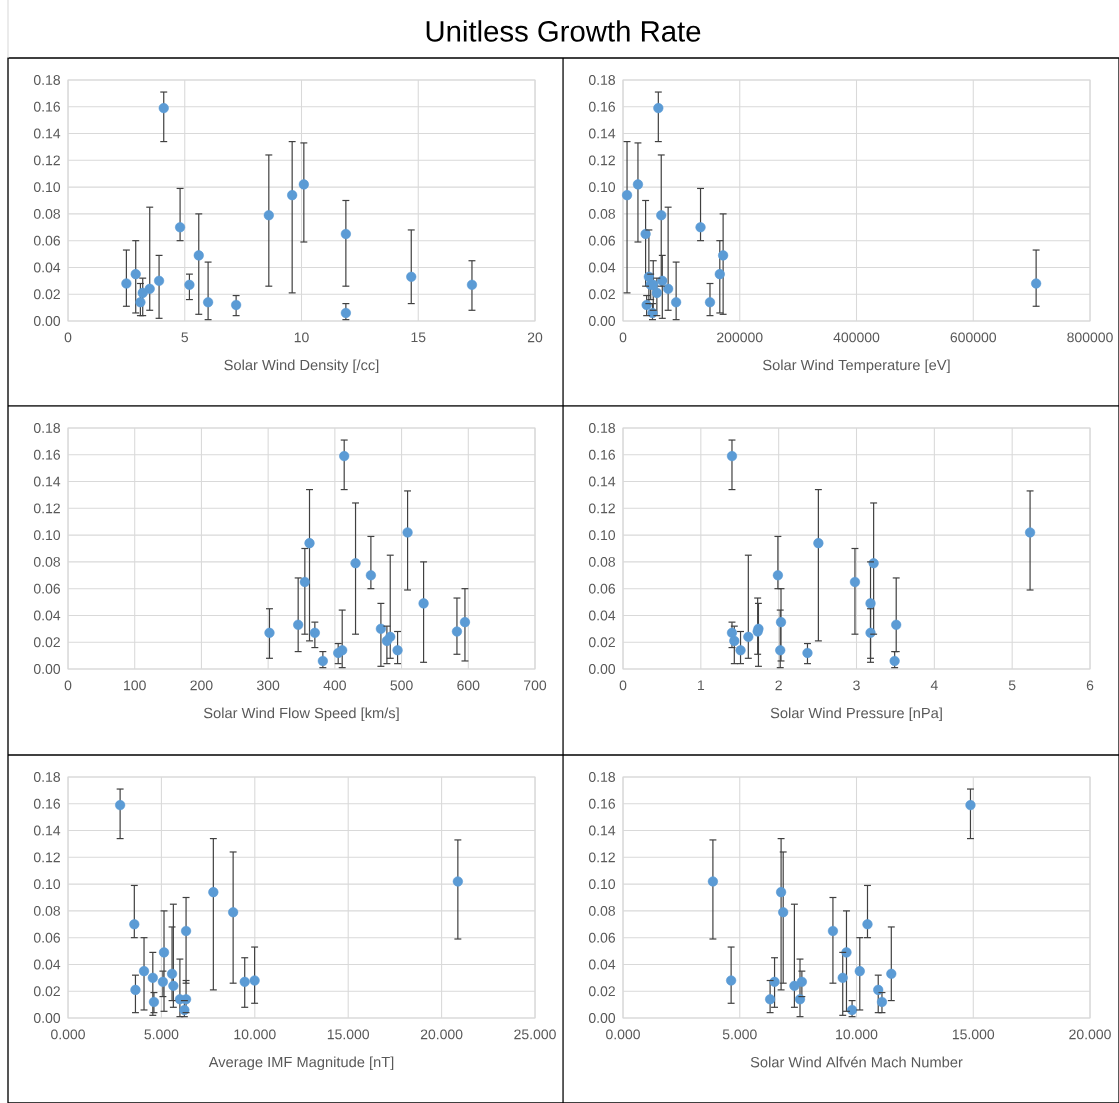 The width and height of the screenshot is (1119, 1103). Describe the element at coordinates (68, 337) in the screenshot. I see `x-tick-label: 0` at that location.